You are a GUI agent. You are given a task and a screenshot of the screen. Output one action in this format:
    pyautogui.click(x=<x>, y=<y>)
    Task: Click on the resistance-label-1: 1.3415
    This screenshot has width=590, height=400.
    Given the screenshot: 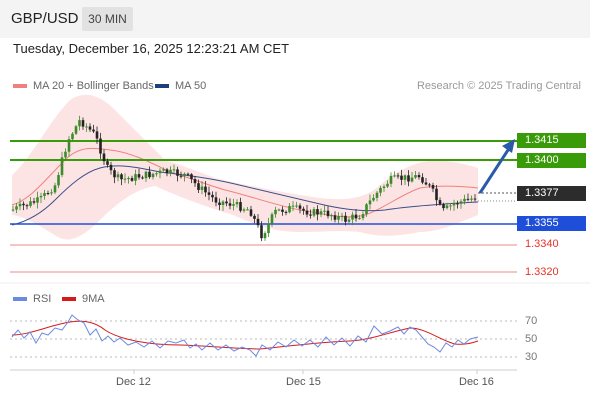 What is the action you would take?
    pyautogui.click(x=551, y=140)
    